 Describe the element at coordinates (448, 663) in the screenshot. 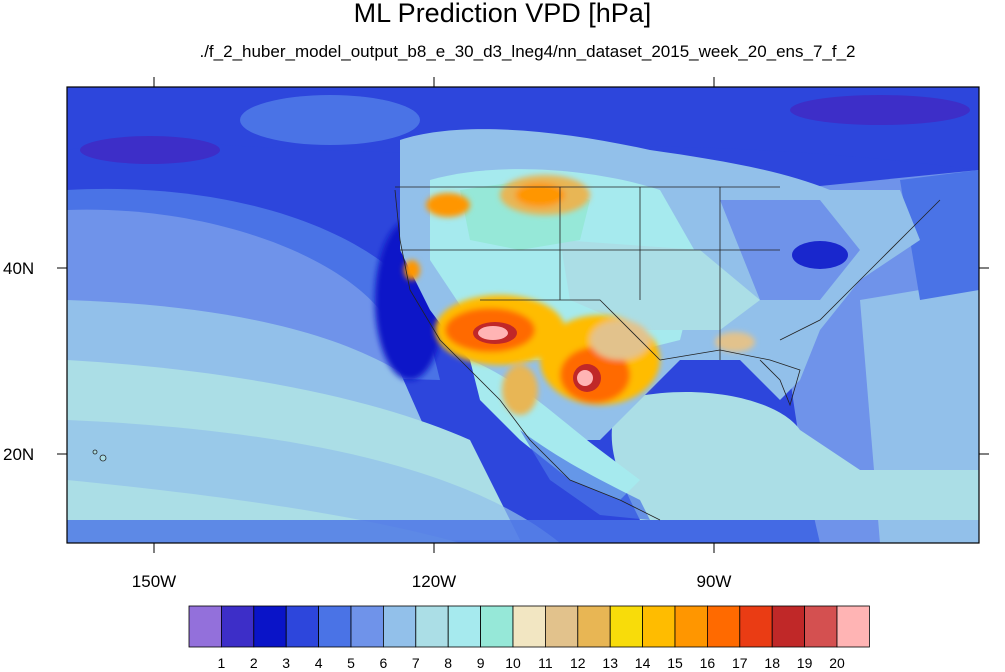

I see `colorbar-label: 8` at that location.